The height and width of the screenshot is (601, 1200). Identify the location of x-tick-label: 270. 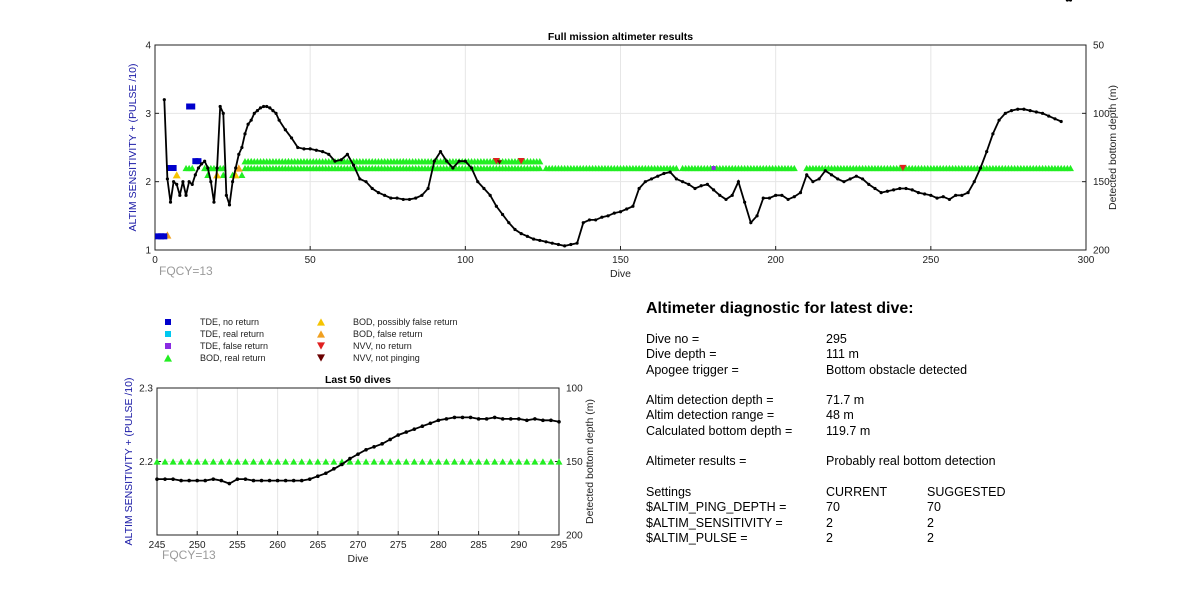
(358, 545).